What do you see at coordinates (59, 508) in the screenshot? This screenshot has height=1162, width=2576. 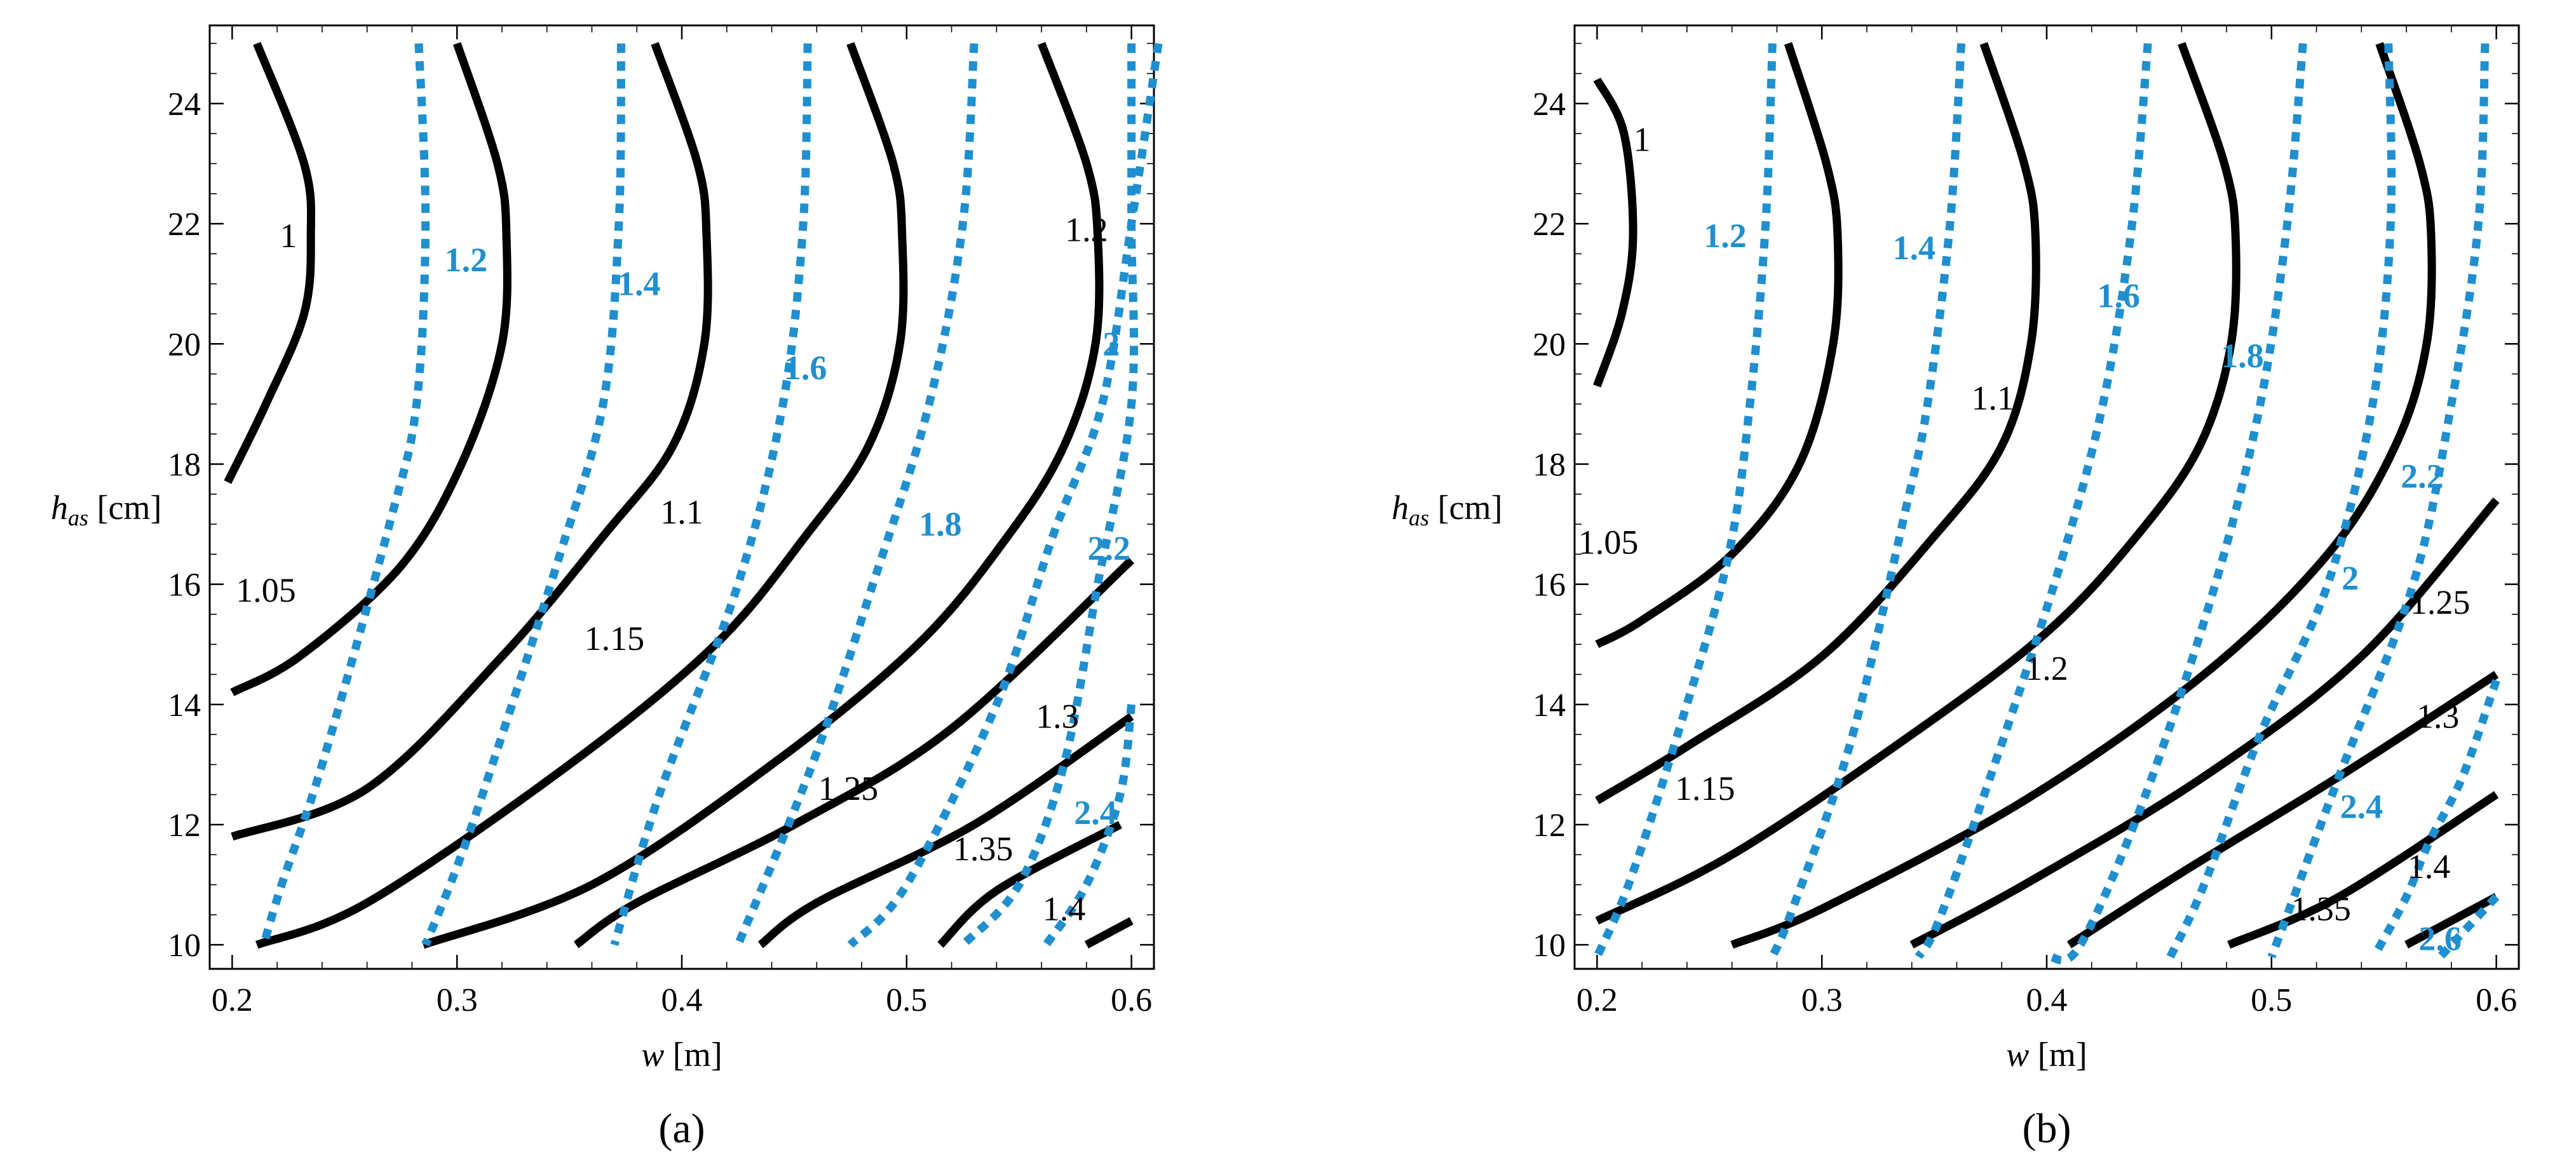 I see `y-axis-var-a: h` at bounding box center [59, 508].